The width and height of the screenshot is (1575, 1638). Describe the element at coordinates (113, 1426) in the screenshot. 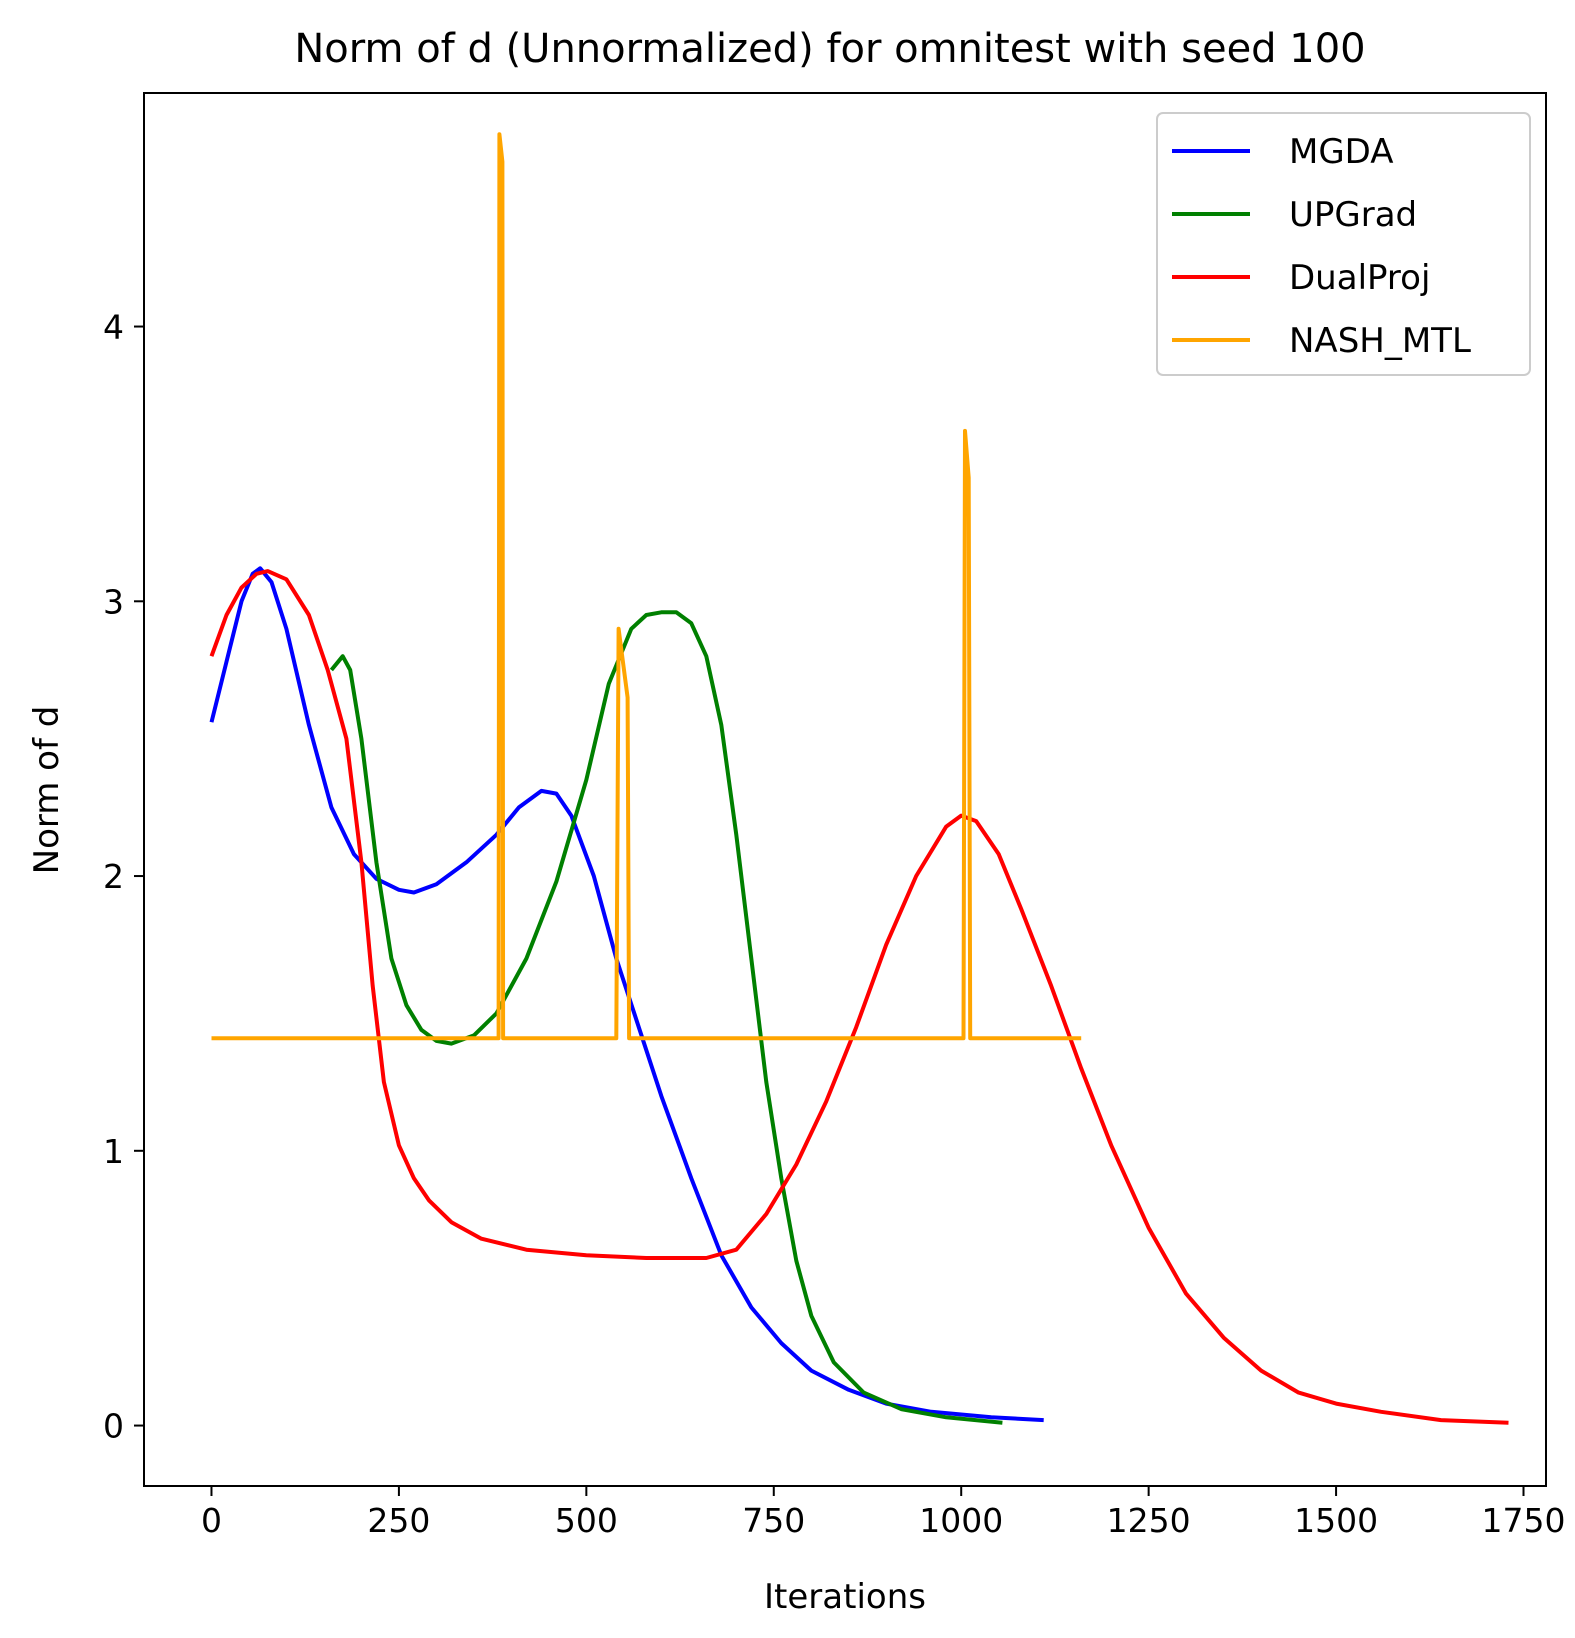

I see `y-tick-label: 0` at that location.